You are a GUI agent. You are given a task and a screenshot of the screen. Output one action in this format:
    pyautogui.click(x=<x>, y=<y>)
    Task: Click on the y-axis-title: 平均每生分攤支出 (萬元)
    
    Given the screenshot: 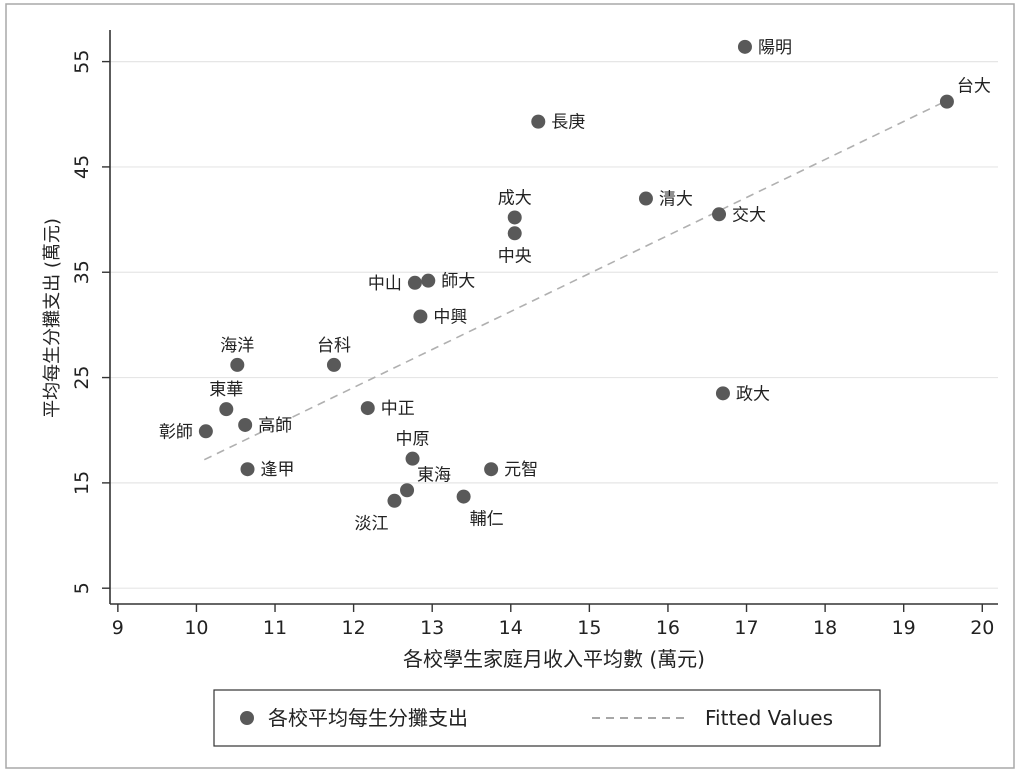 What is the action you would take?
    pyautogui.click(x=52, y=318)
    